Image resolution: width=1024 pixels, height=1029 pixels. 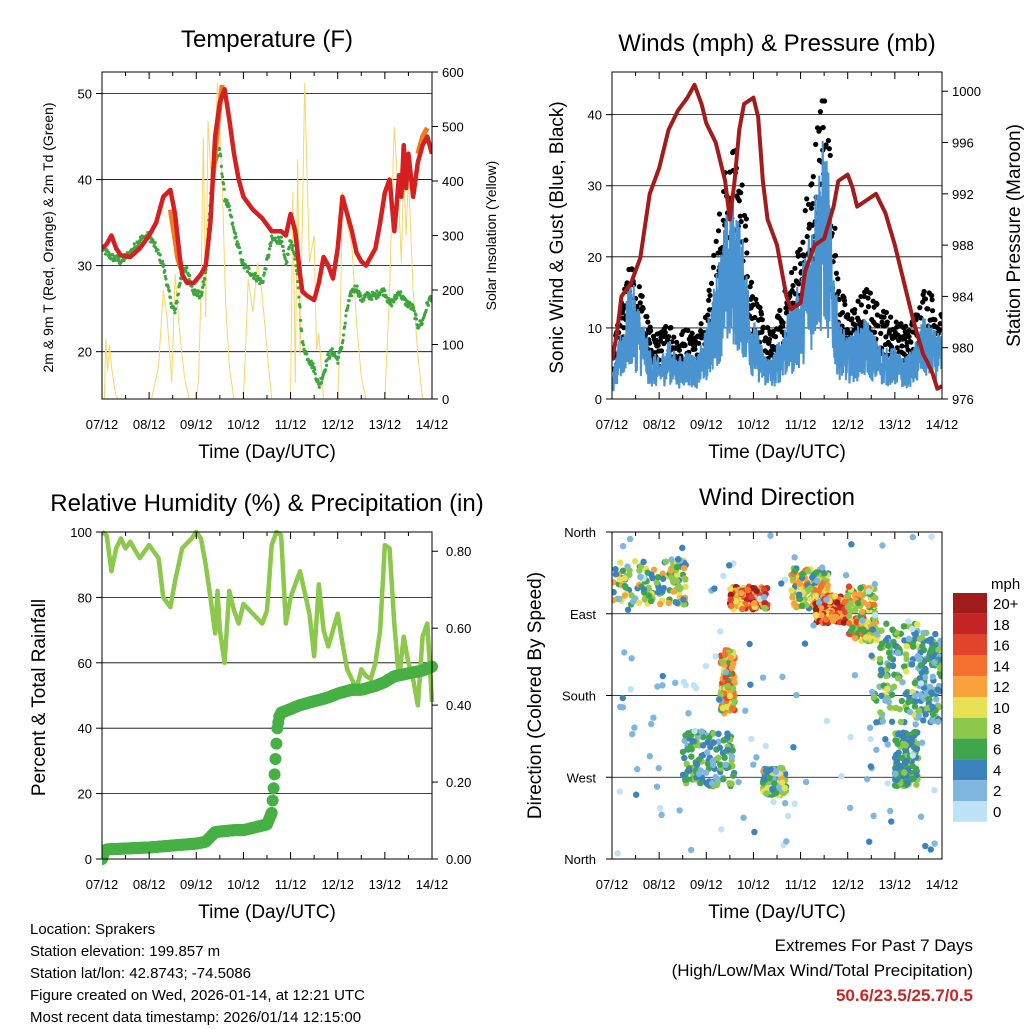 What do you see at coordinates (48, 238) in the screenshot?
I see `y-axis-label: 2m & 9m T (Red, Orange) & 2m Td (Green)` at bounding box center [48, 238].